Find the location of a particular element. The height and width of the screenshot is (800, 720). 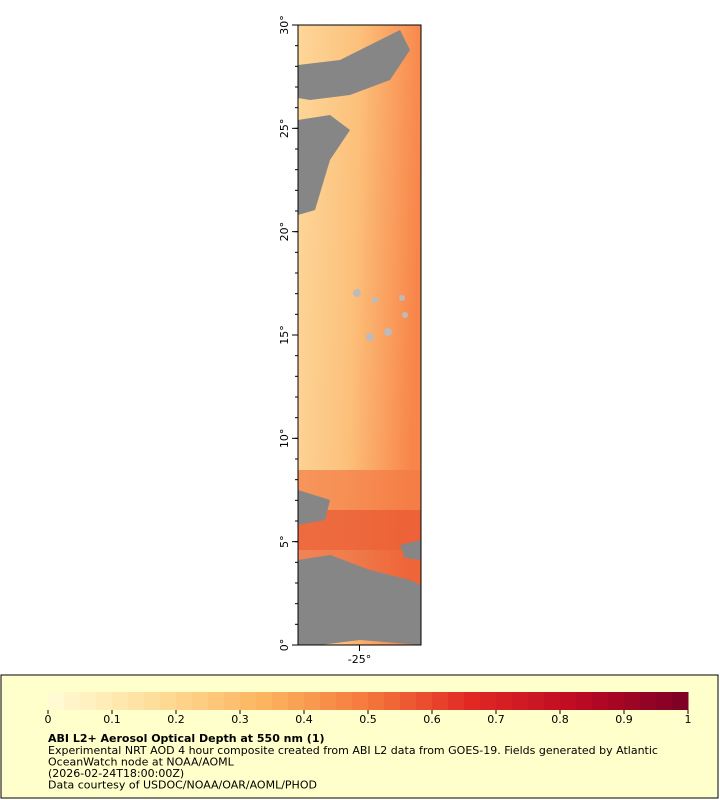

colorbar-tick-label: 0.1 is located at coordinates (112, 719).